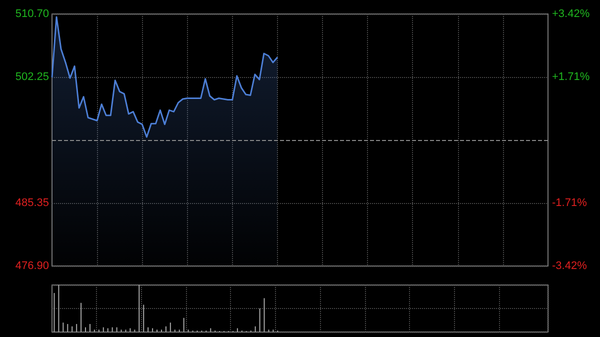 The image size is (600, 337). What do you see at coordinates (570, 203) in the screenshot?
I see `y2-tick-label: -1.71%` at bounding box center [570, 203].